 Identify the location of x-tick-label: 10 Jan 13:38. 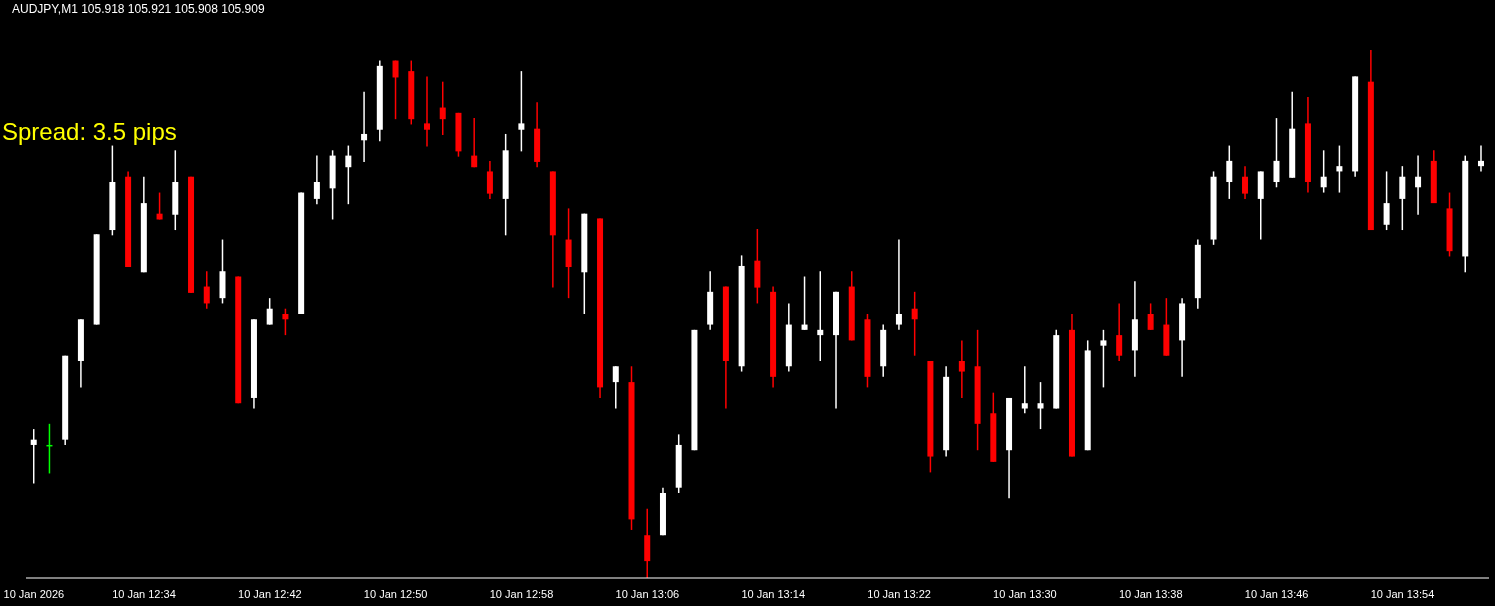
(1150, 594).